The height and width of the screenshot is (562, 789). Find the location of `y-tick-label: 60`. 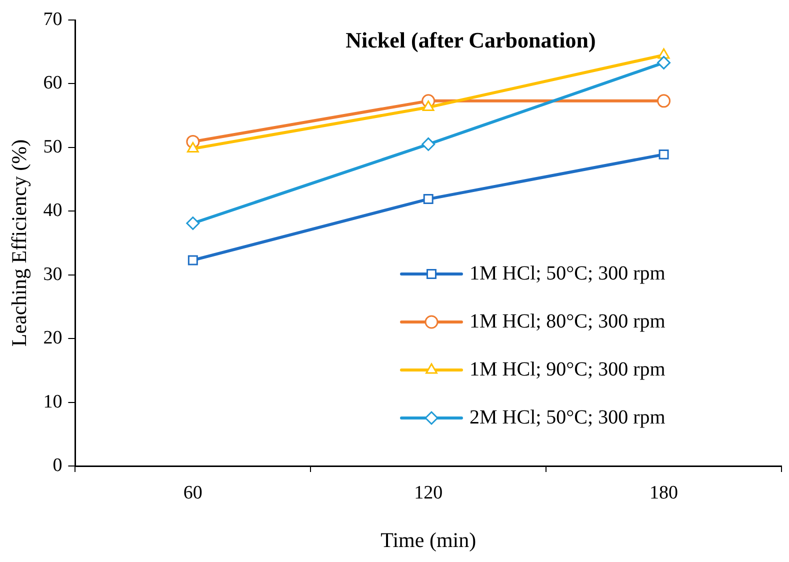

y-tick-label: 60 is located at coordinates (52, 83).